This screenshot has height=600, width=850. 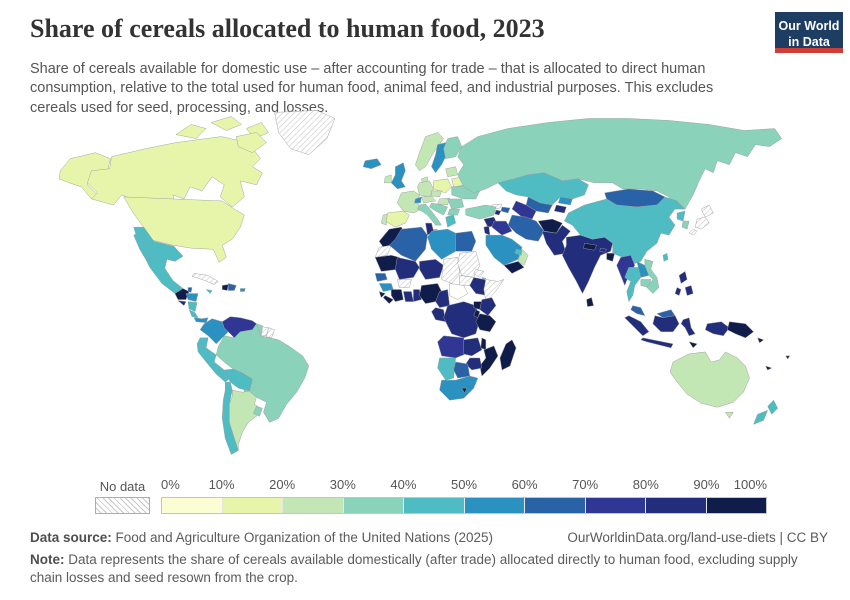 What do you see at coordinates (388, 299) in the screenshot?
I see `country-liberia` at bounding box center [388, 299].